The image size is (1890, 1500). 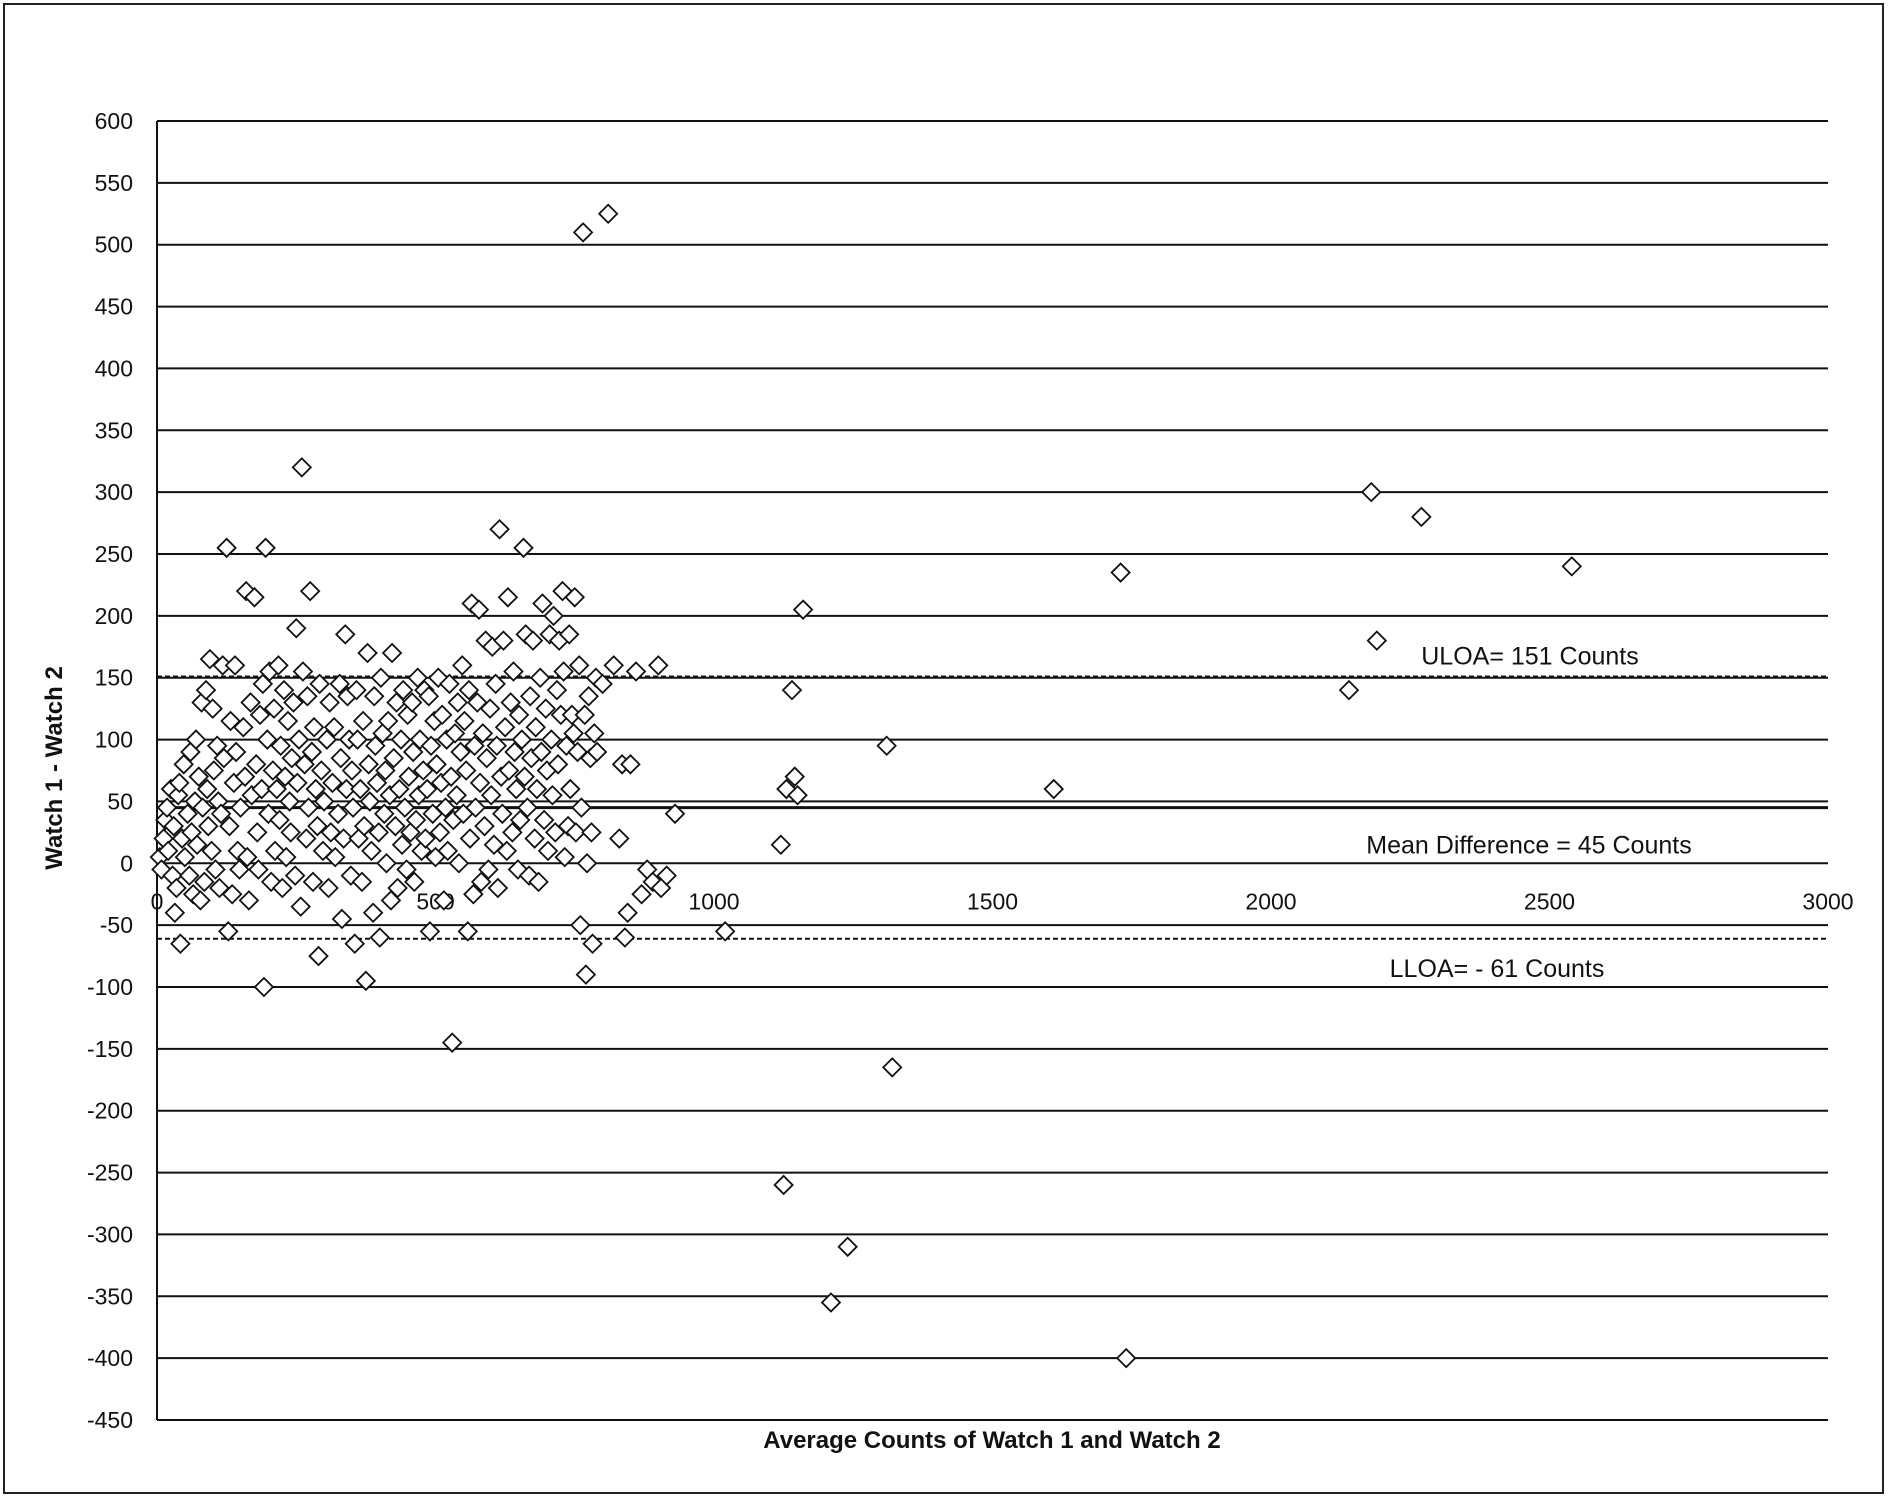 What do you see at coordinates (114, 121) in the screenshot?
I see `y-tick-label: 600` at bounding box center [114, 121].